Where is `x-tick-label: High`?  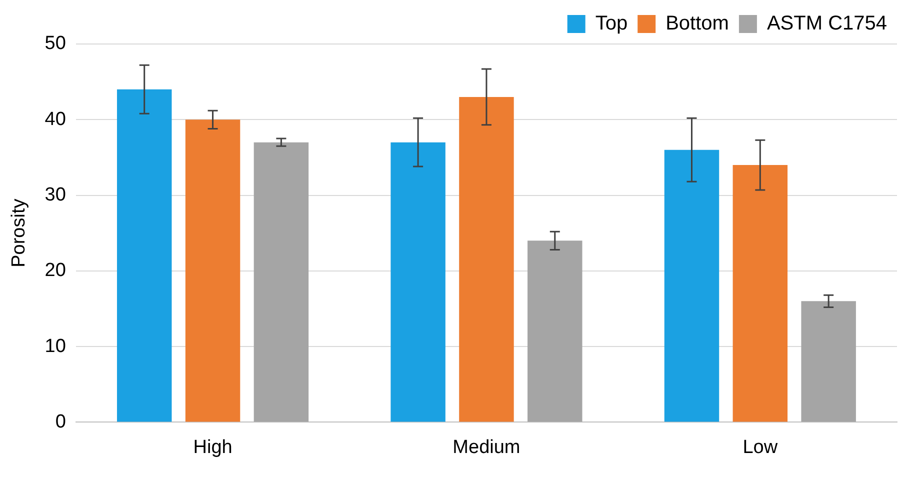
x-tick-label: High is located at coordinates (212, 447).